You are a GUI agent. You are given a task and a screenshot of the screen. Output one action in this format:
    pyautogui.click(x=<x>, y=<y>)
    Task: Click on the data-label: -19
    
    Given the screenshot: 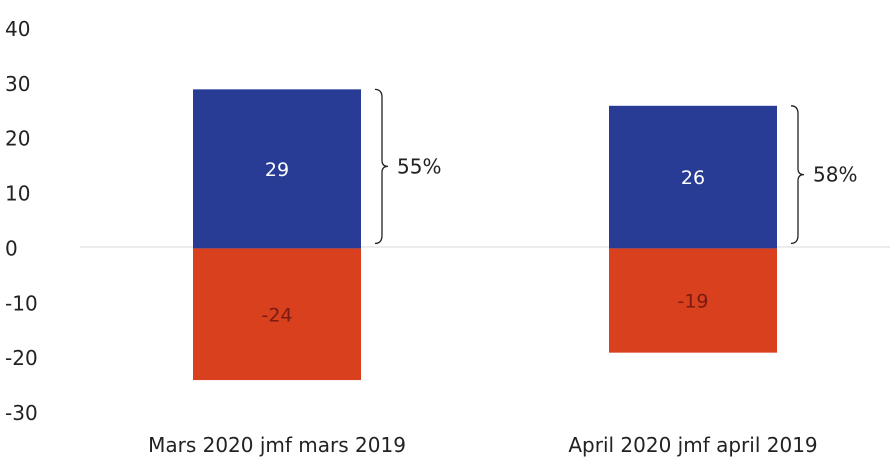 What is the action you would take?
    pyautogui.click(x=692, y=302)
    